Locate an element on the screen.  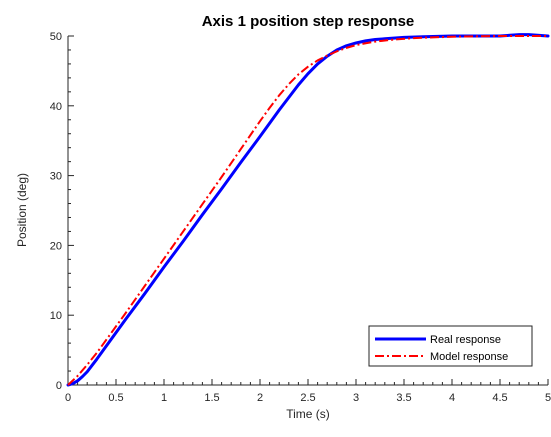
x-tick-label: 3.5 is located at coordinates (403, 398).